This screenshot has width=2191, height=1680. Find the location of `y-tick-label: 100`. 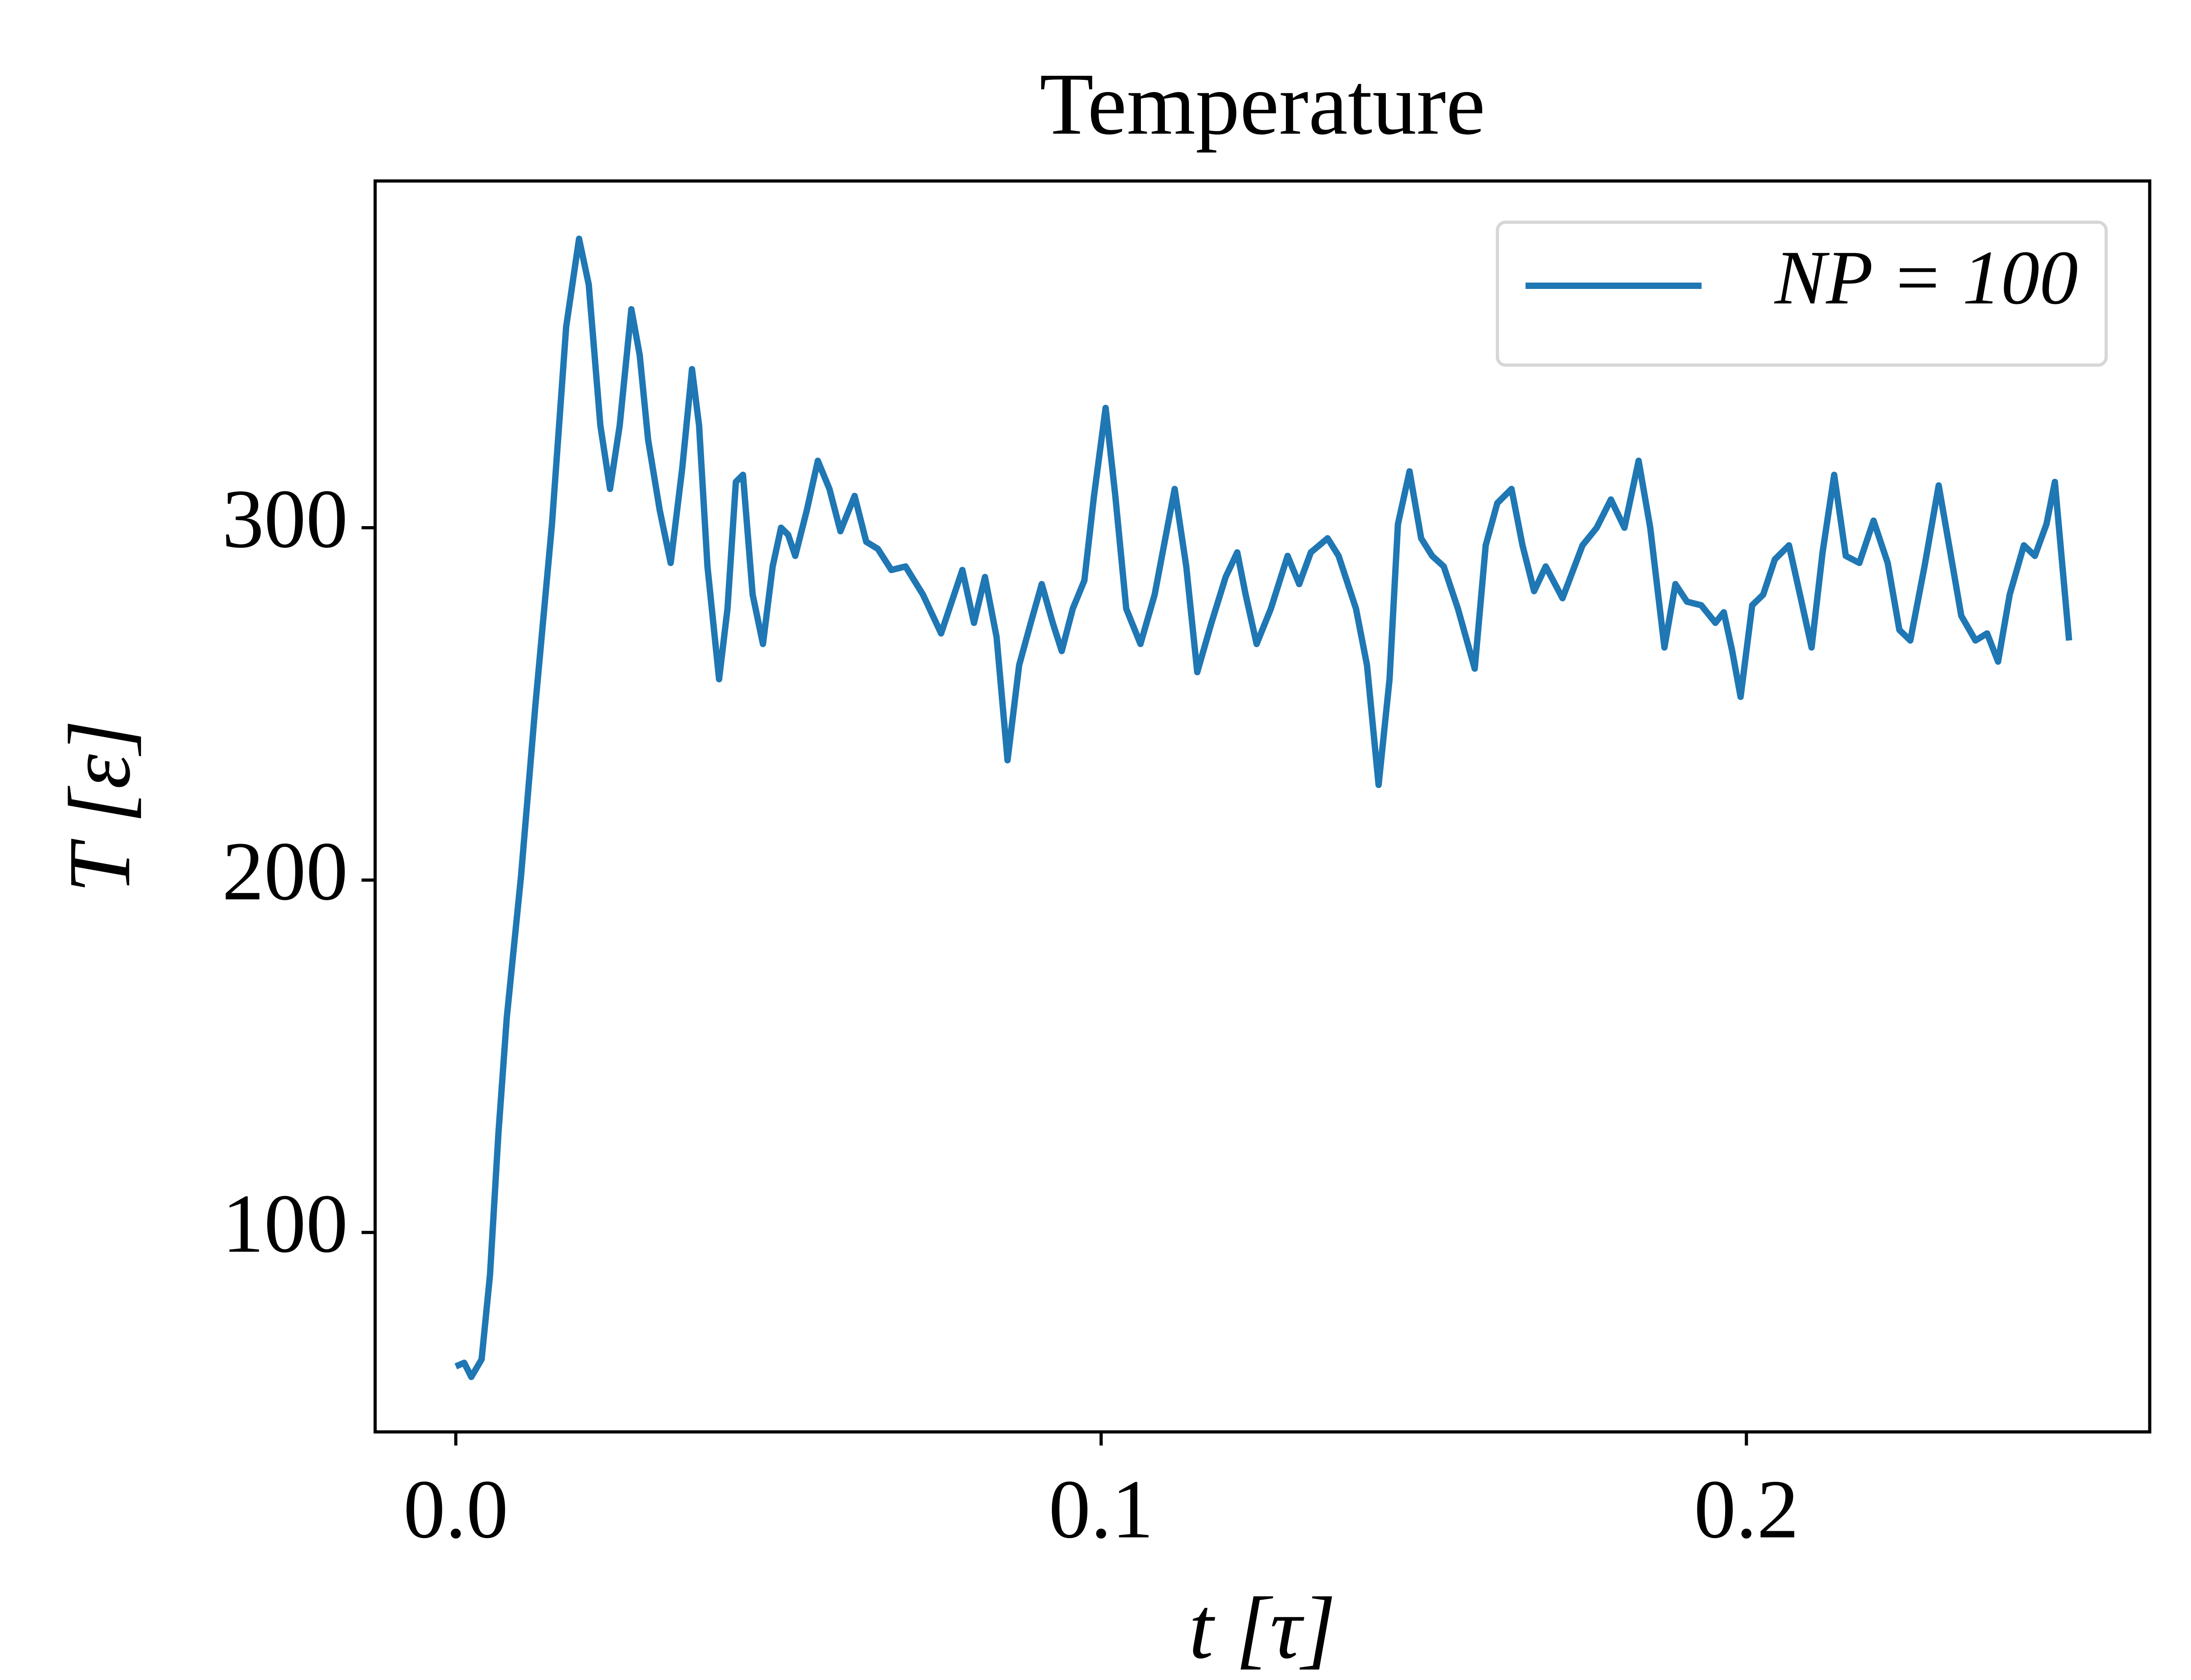

y-tick-label: 100 is located at coordinates (285, 1223).